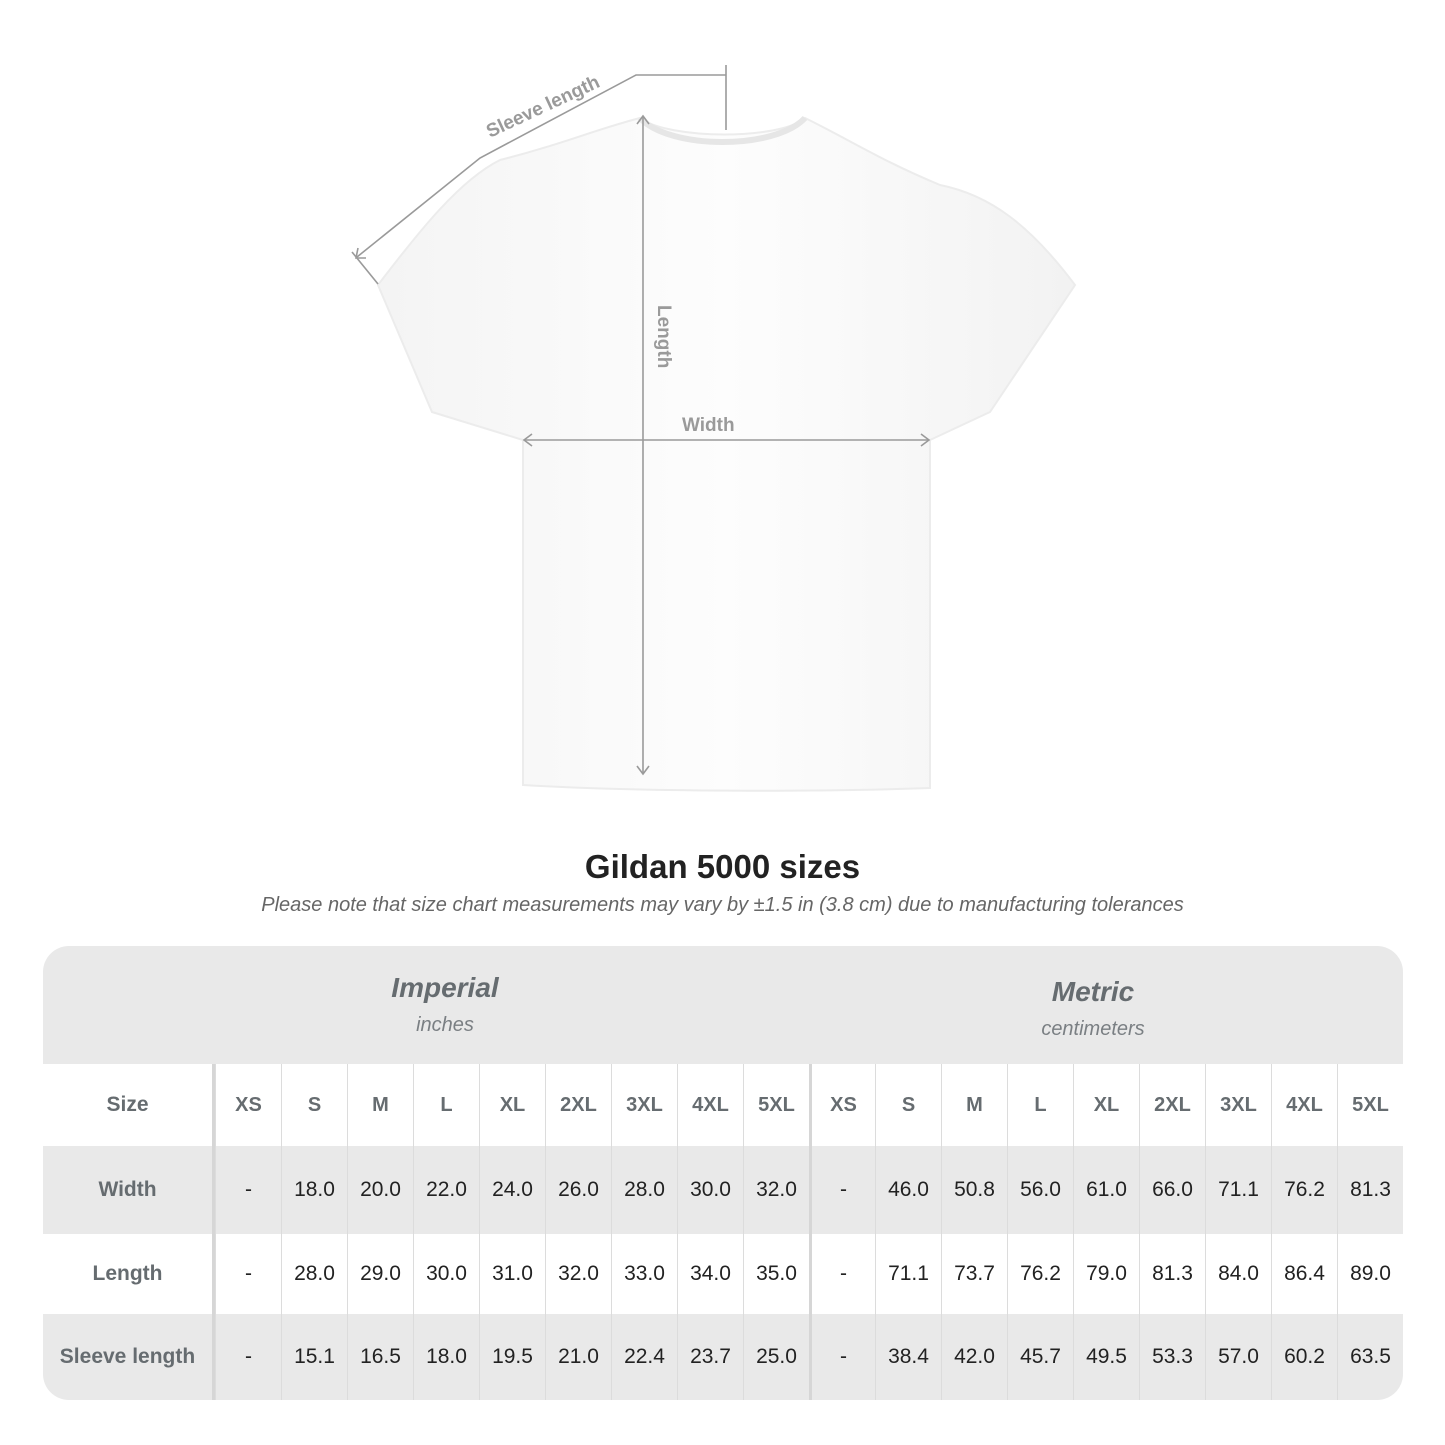  What do you see at coordinates (541, 166) in the screenshot?
I see `sleeve-length-line` at bounding box center [541, 166].